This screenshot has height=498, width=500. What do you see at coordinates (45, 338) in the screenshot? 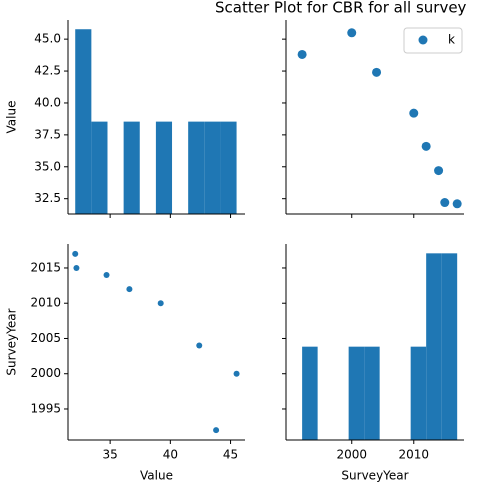
I see `y-tick-label: 2005` at bounding box center [45, 338].